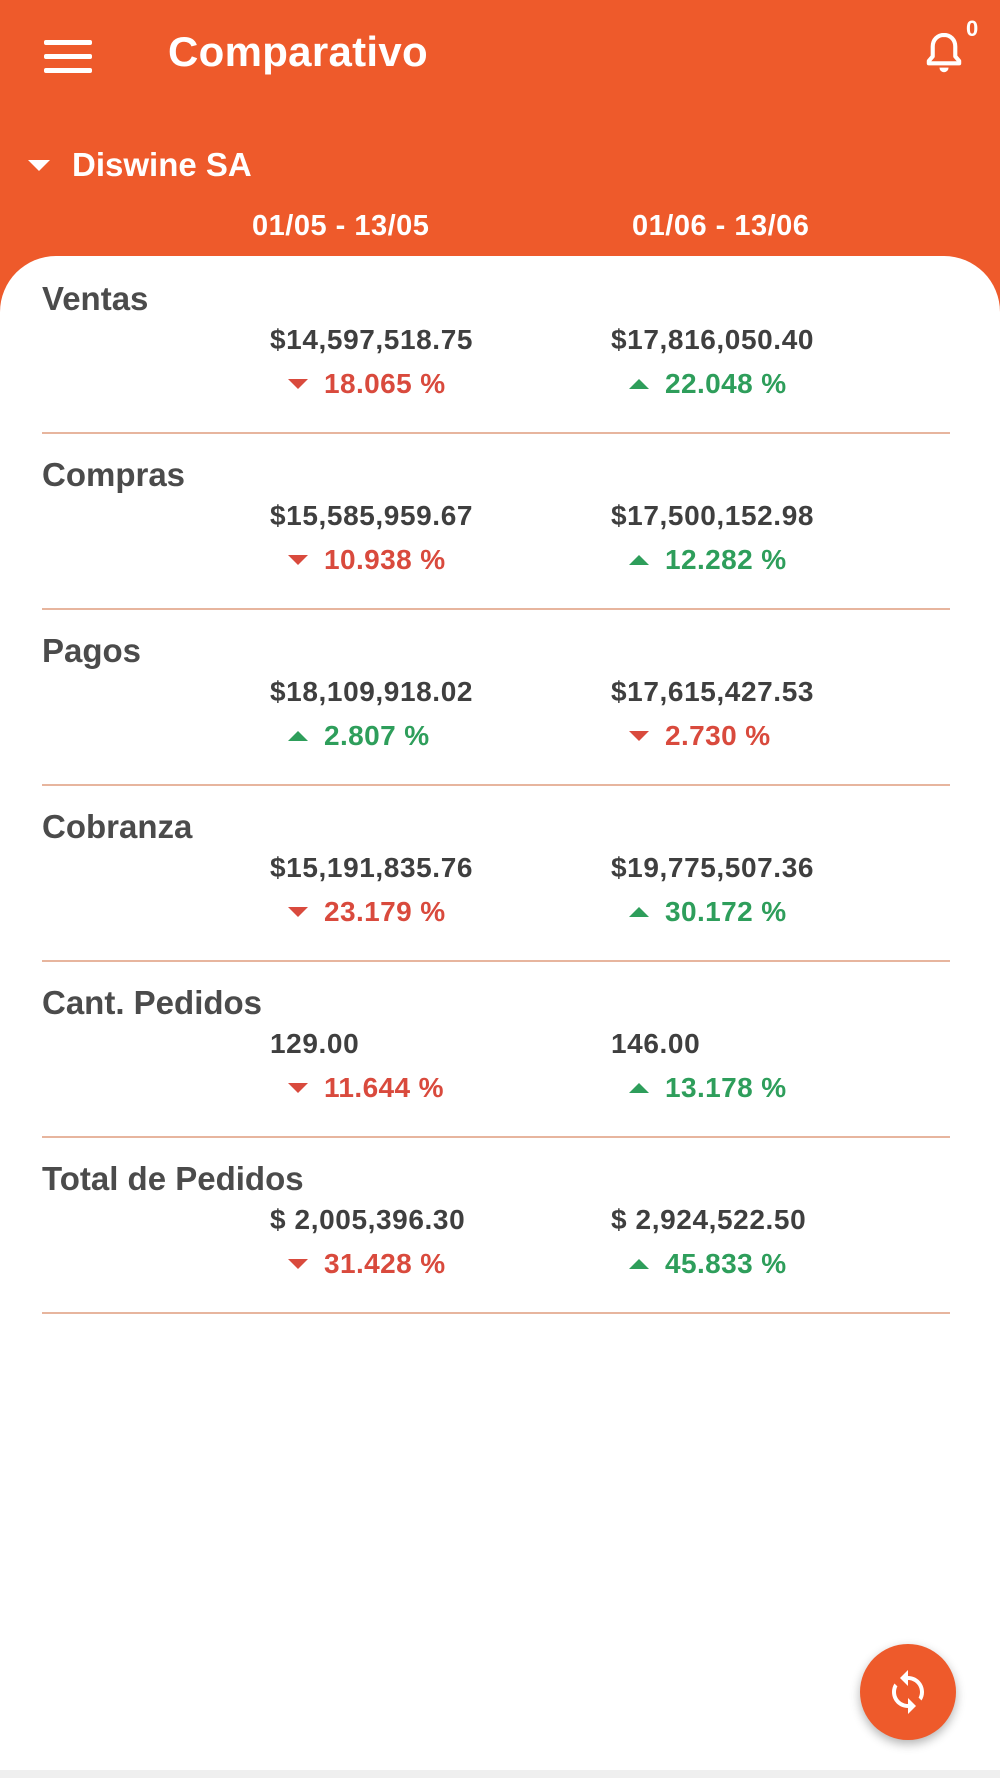  What do you see at coordinates (385, 1263) in the screenshot?
I see `change-text: 31.428 %` at bounding box center [385, 1263].